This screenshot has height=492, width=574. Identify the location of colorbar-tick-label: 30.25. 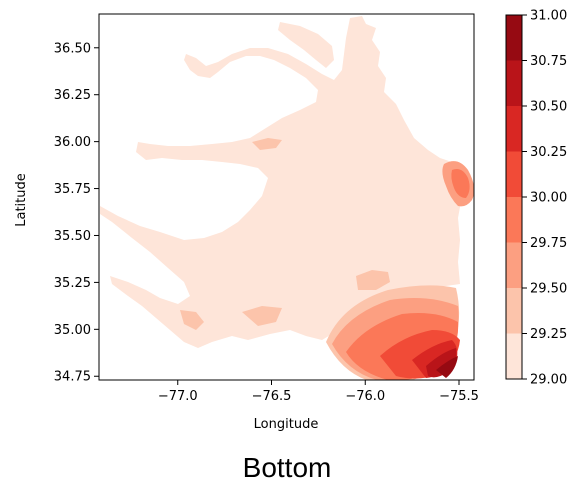
(548, 152).